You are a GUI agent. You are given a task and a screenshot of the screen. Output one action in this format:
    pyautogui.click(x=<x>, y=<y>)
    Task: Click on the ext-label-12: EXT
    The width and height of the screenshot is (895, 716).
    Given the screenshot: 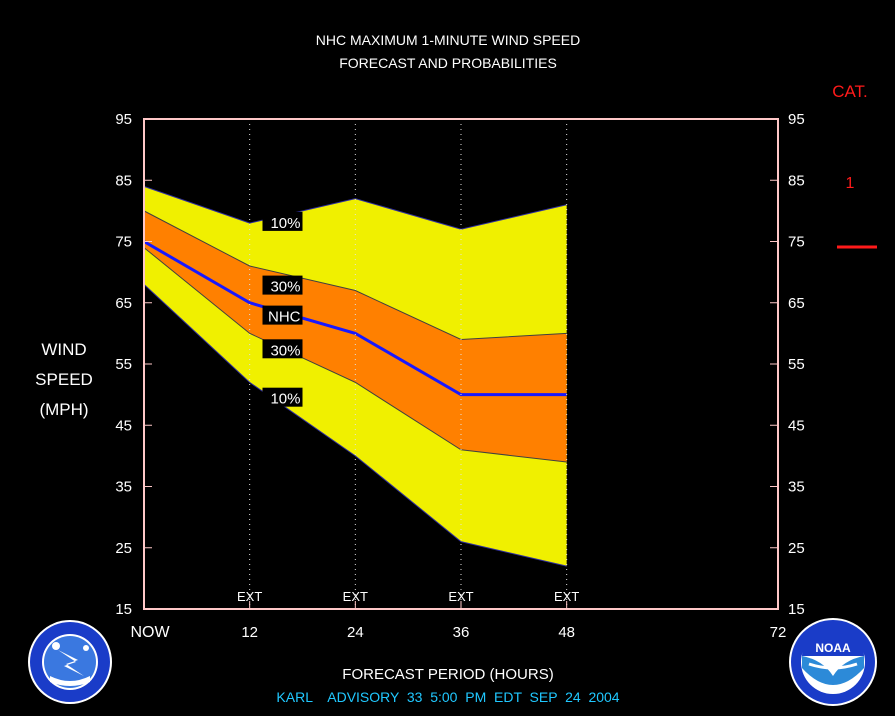 What is the action you would take?
    pyautogui.click(x=249, y=596)
    